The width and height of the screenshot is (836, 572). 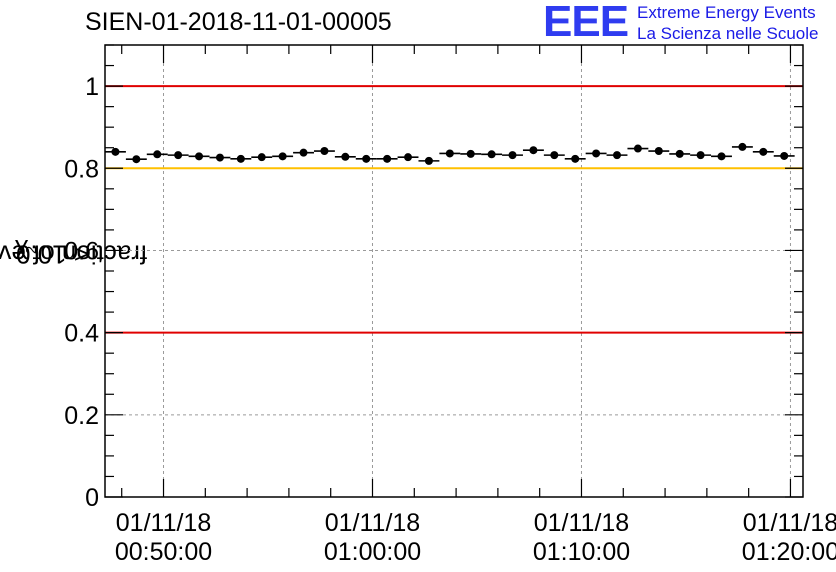 What do you see at coordinates (372, 552) in the screenshot?
I see `x-tick-label-time: 01:00:00` at bounding box center [372, 552].